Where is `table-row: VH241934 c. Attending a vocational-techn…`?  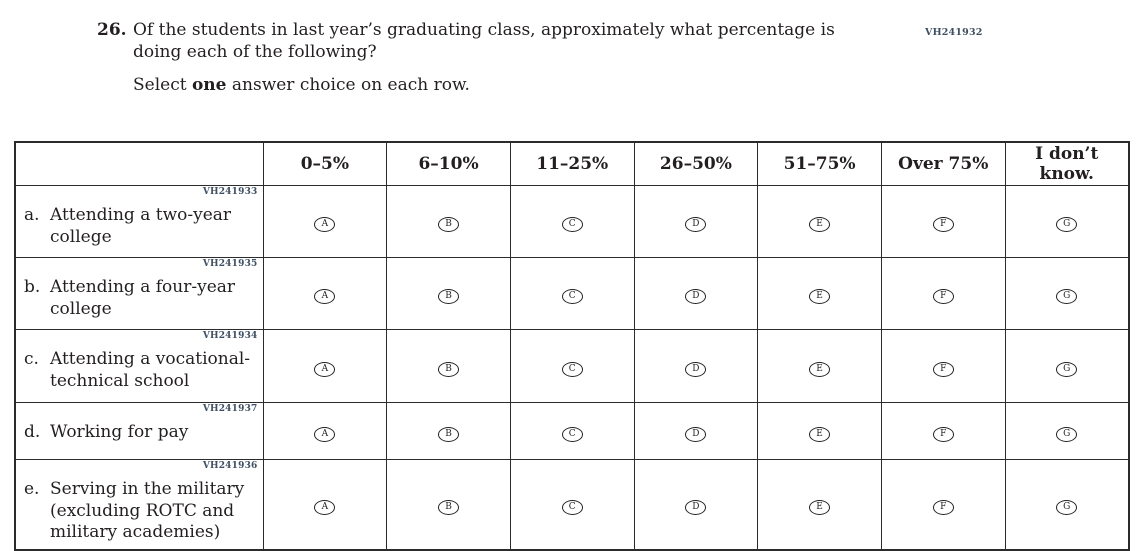
table-row: VH241934 c. Attending a vocational-techn… is located at coordinates (572, 366).